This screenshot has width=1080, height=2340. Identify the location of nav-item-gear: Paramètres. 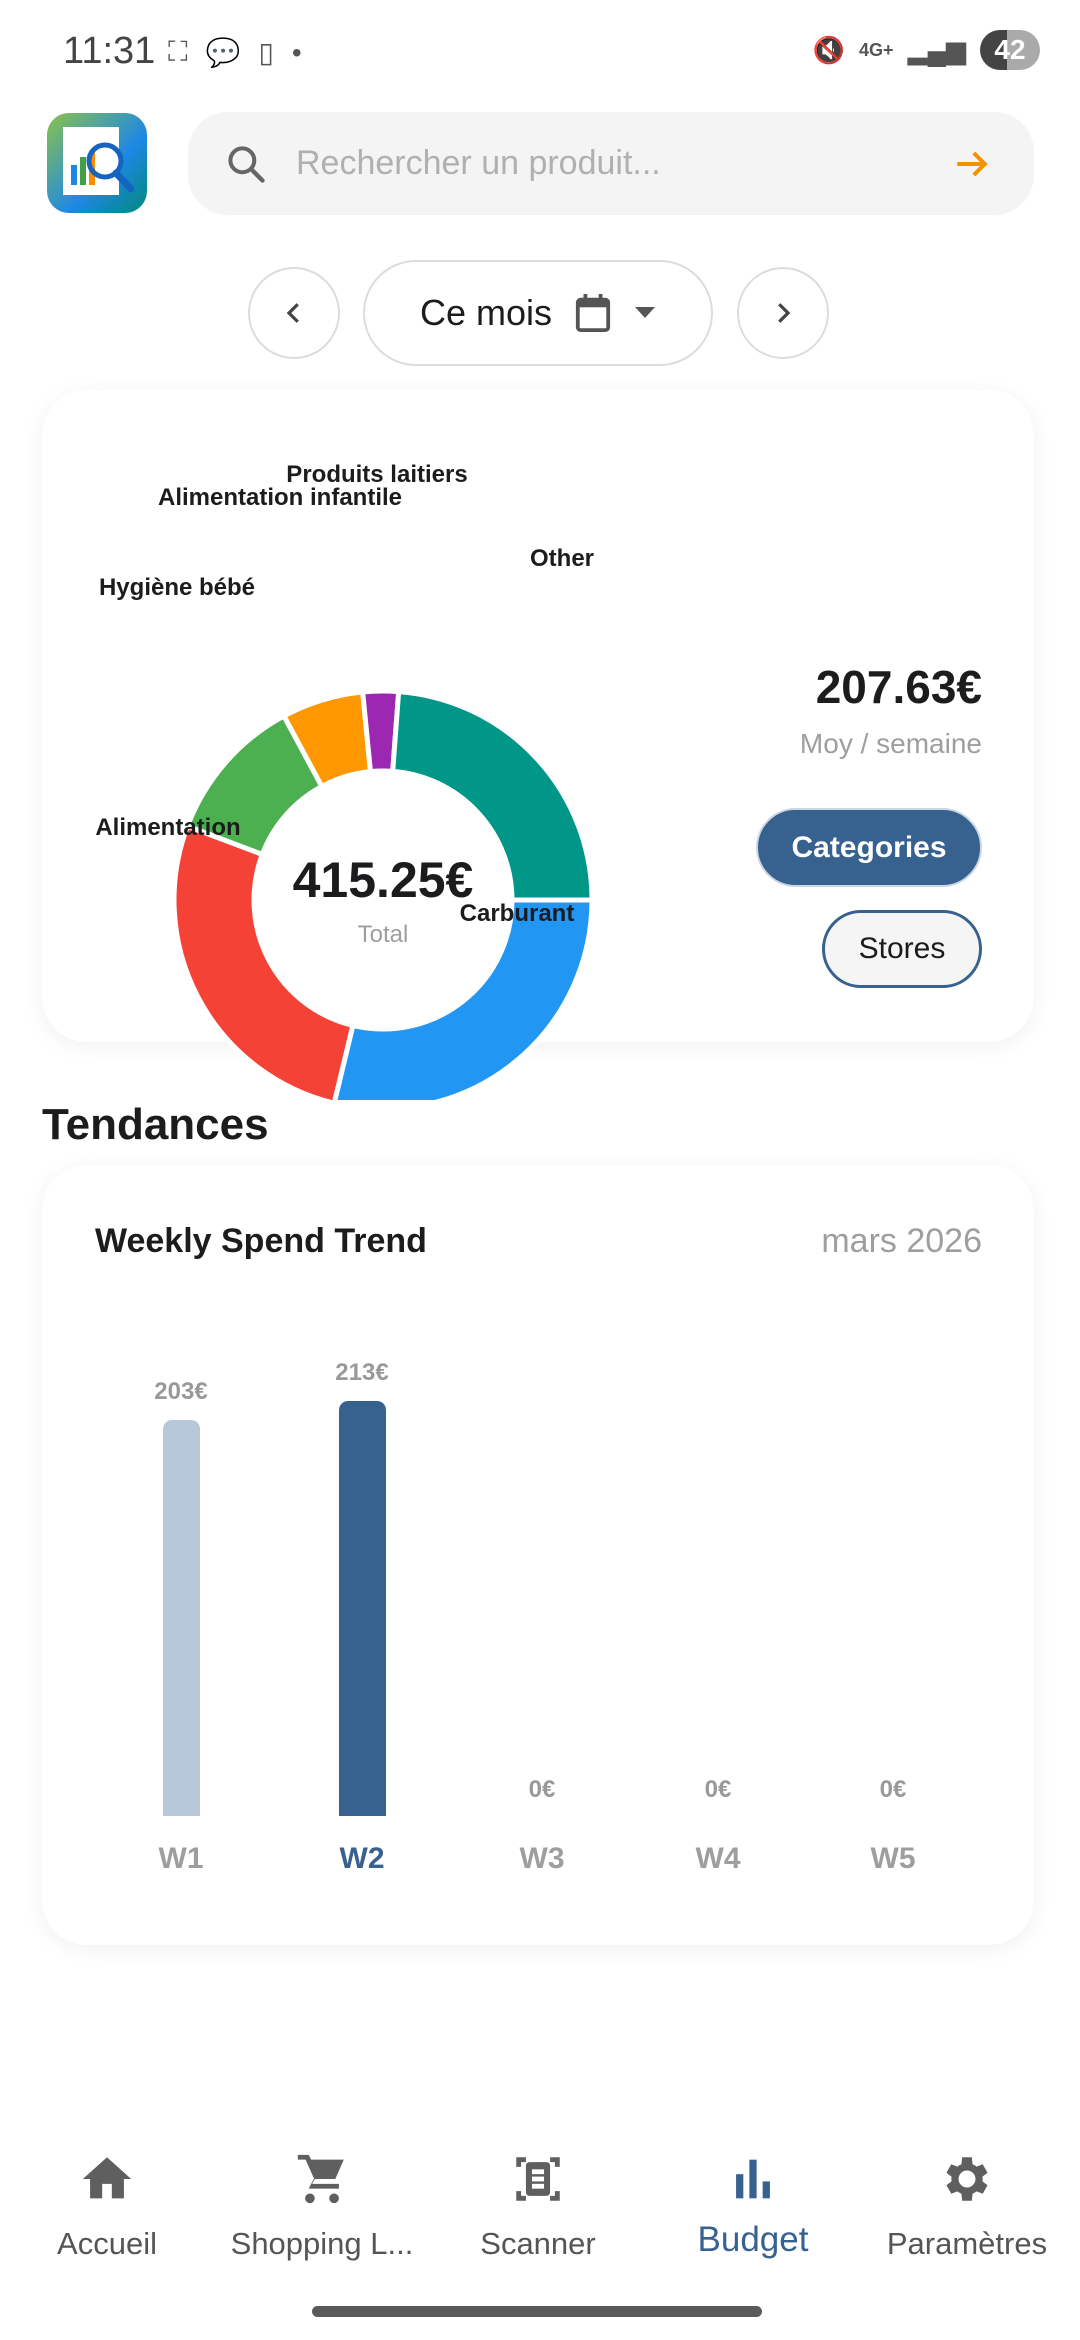
(967, 2206).